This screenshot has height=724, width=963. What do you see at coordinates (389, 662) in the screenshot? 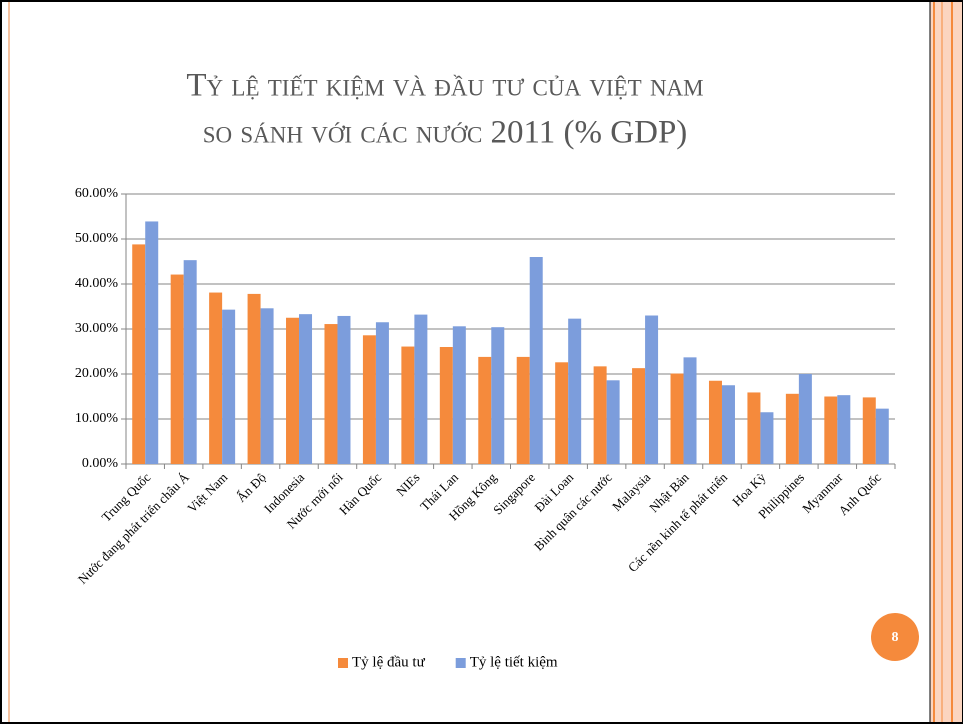
I see `legend-label: Tỷ lệ đầu tư` at bounding box center [389, 662].